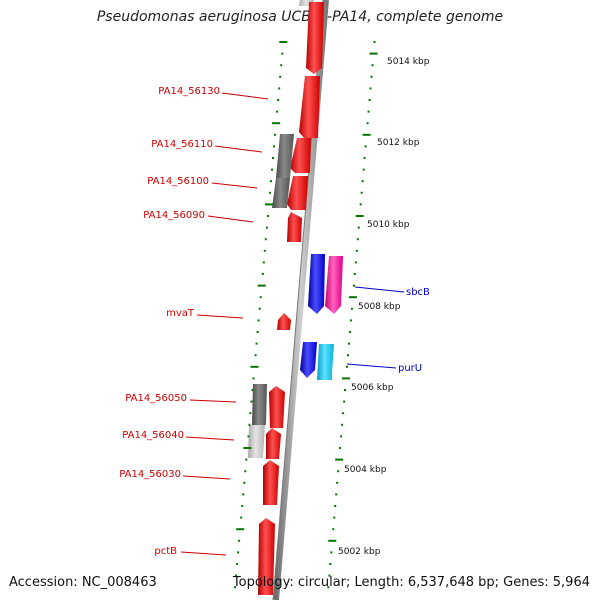 The width and height of the screenshot is (600, 600). I want to click on scale-label: 5006 kbp, so click(372, 388).